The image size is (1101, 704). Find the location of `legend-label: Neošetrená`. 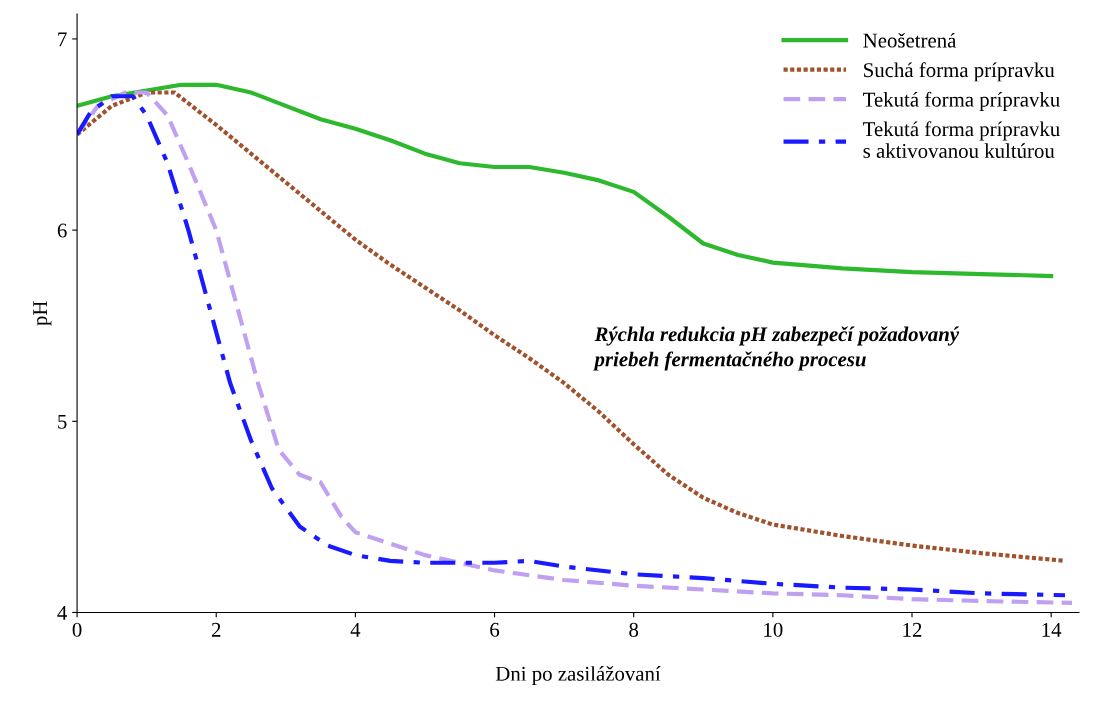

legend-label: Neošetrená is located at coordinates (910, 40).